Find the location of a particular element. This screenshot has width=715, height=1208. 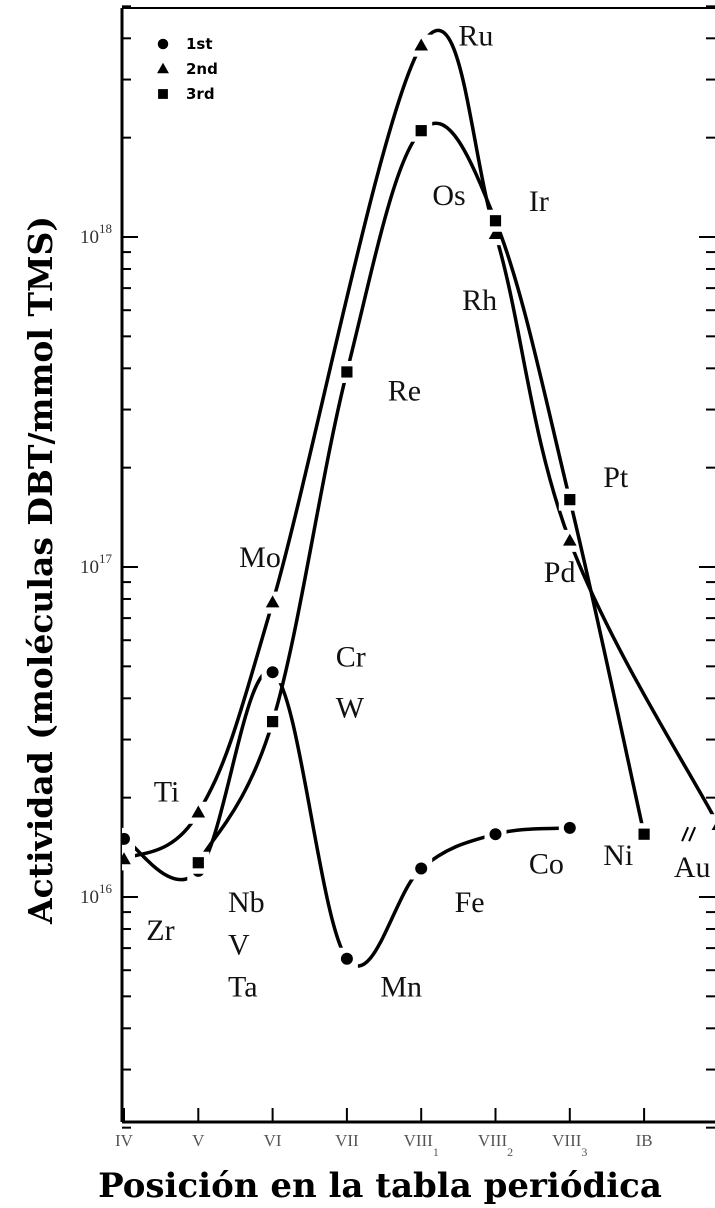

x-tick-text: IB is located at coordinates (644, 1140).